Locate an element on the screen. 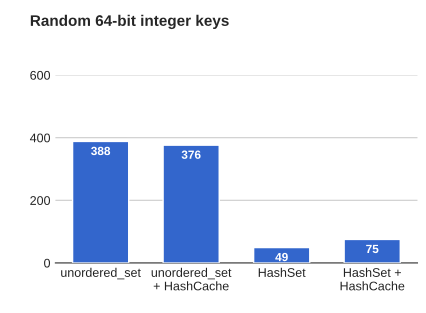 Image resolution: width=426 pixels, height=313 pixels. data-label: 75 is located at coordinates (372, 249).